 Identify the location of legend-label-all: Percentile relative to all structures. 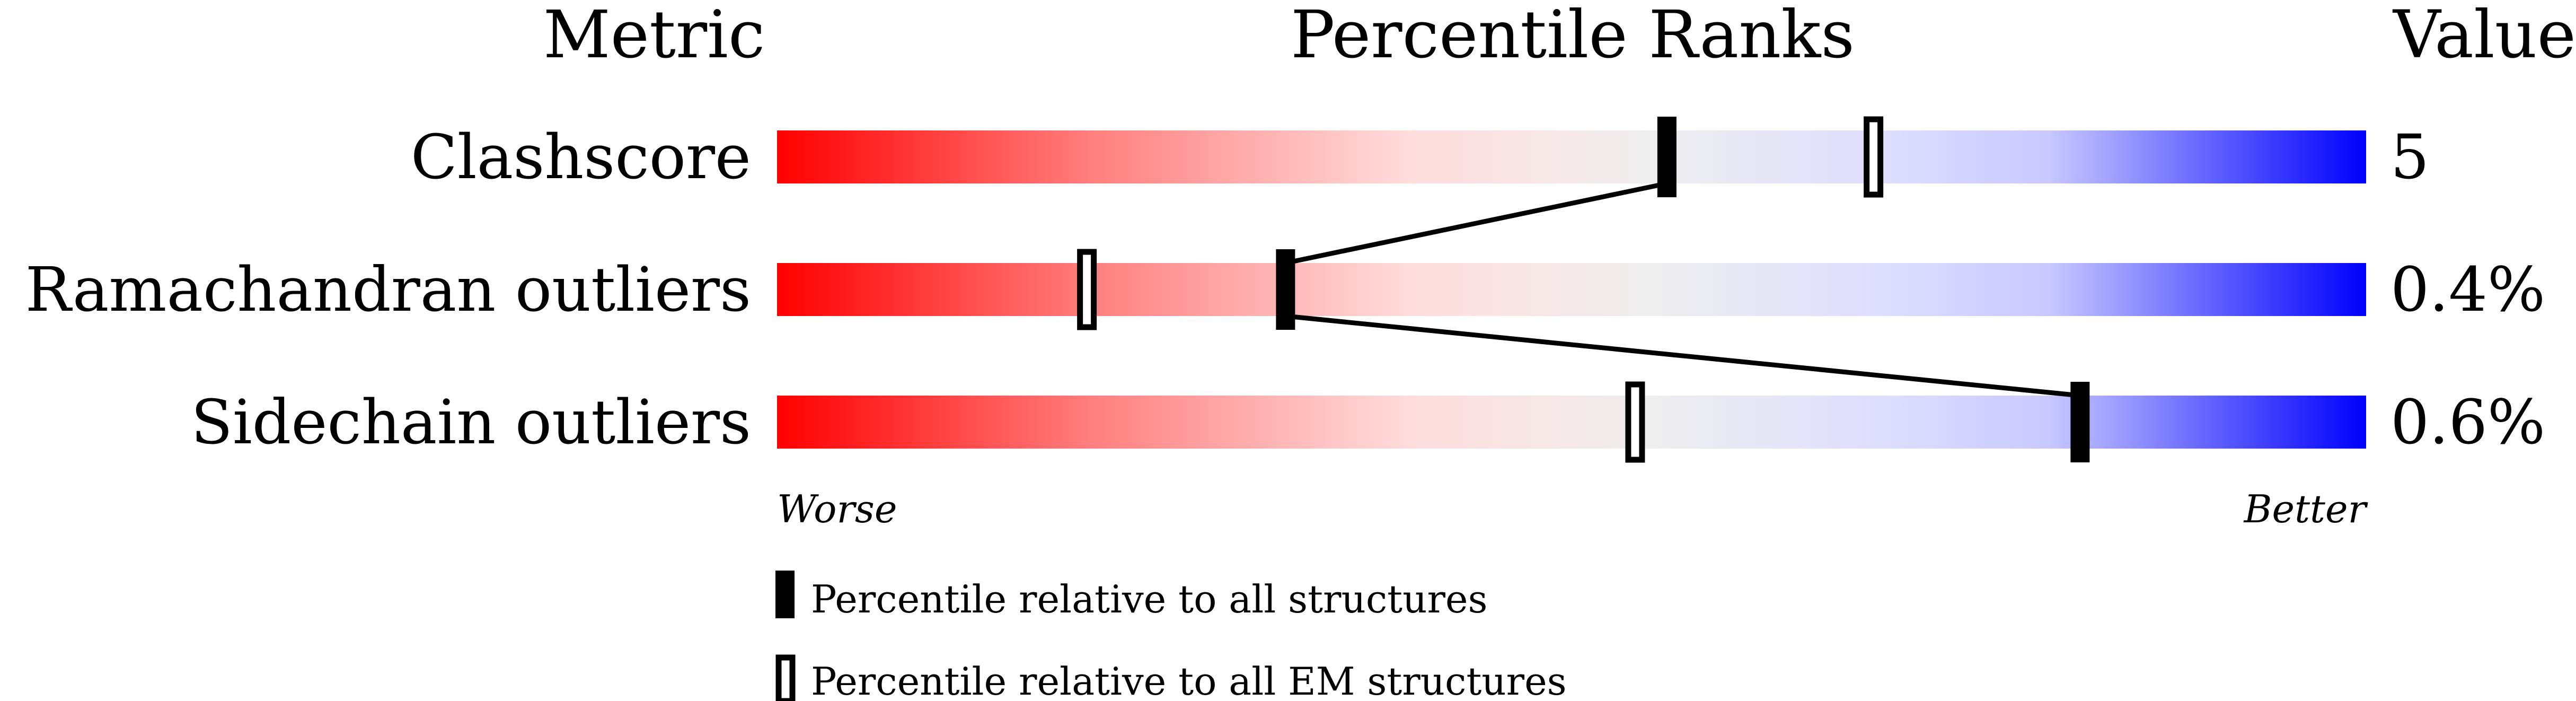
(1149, 599).